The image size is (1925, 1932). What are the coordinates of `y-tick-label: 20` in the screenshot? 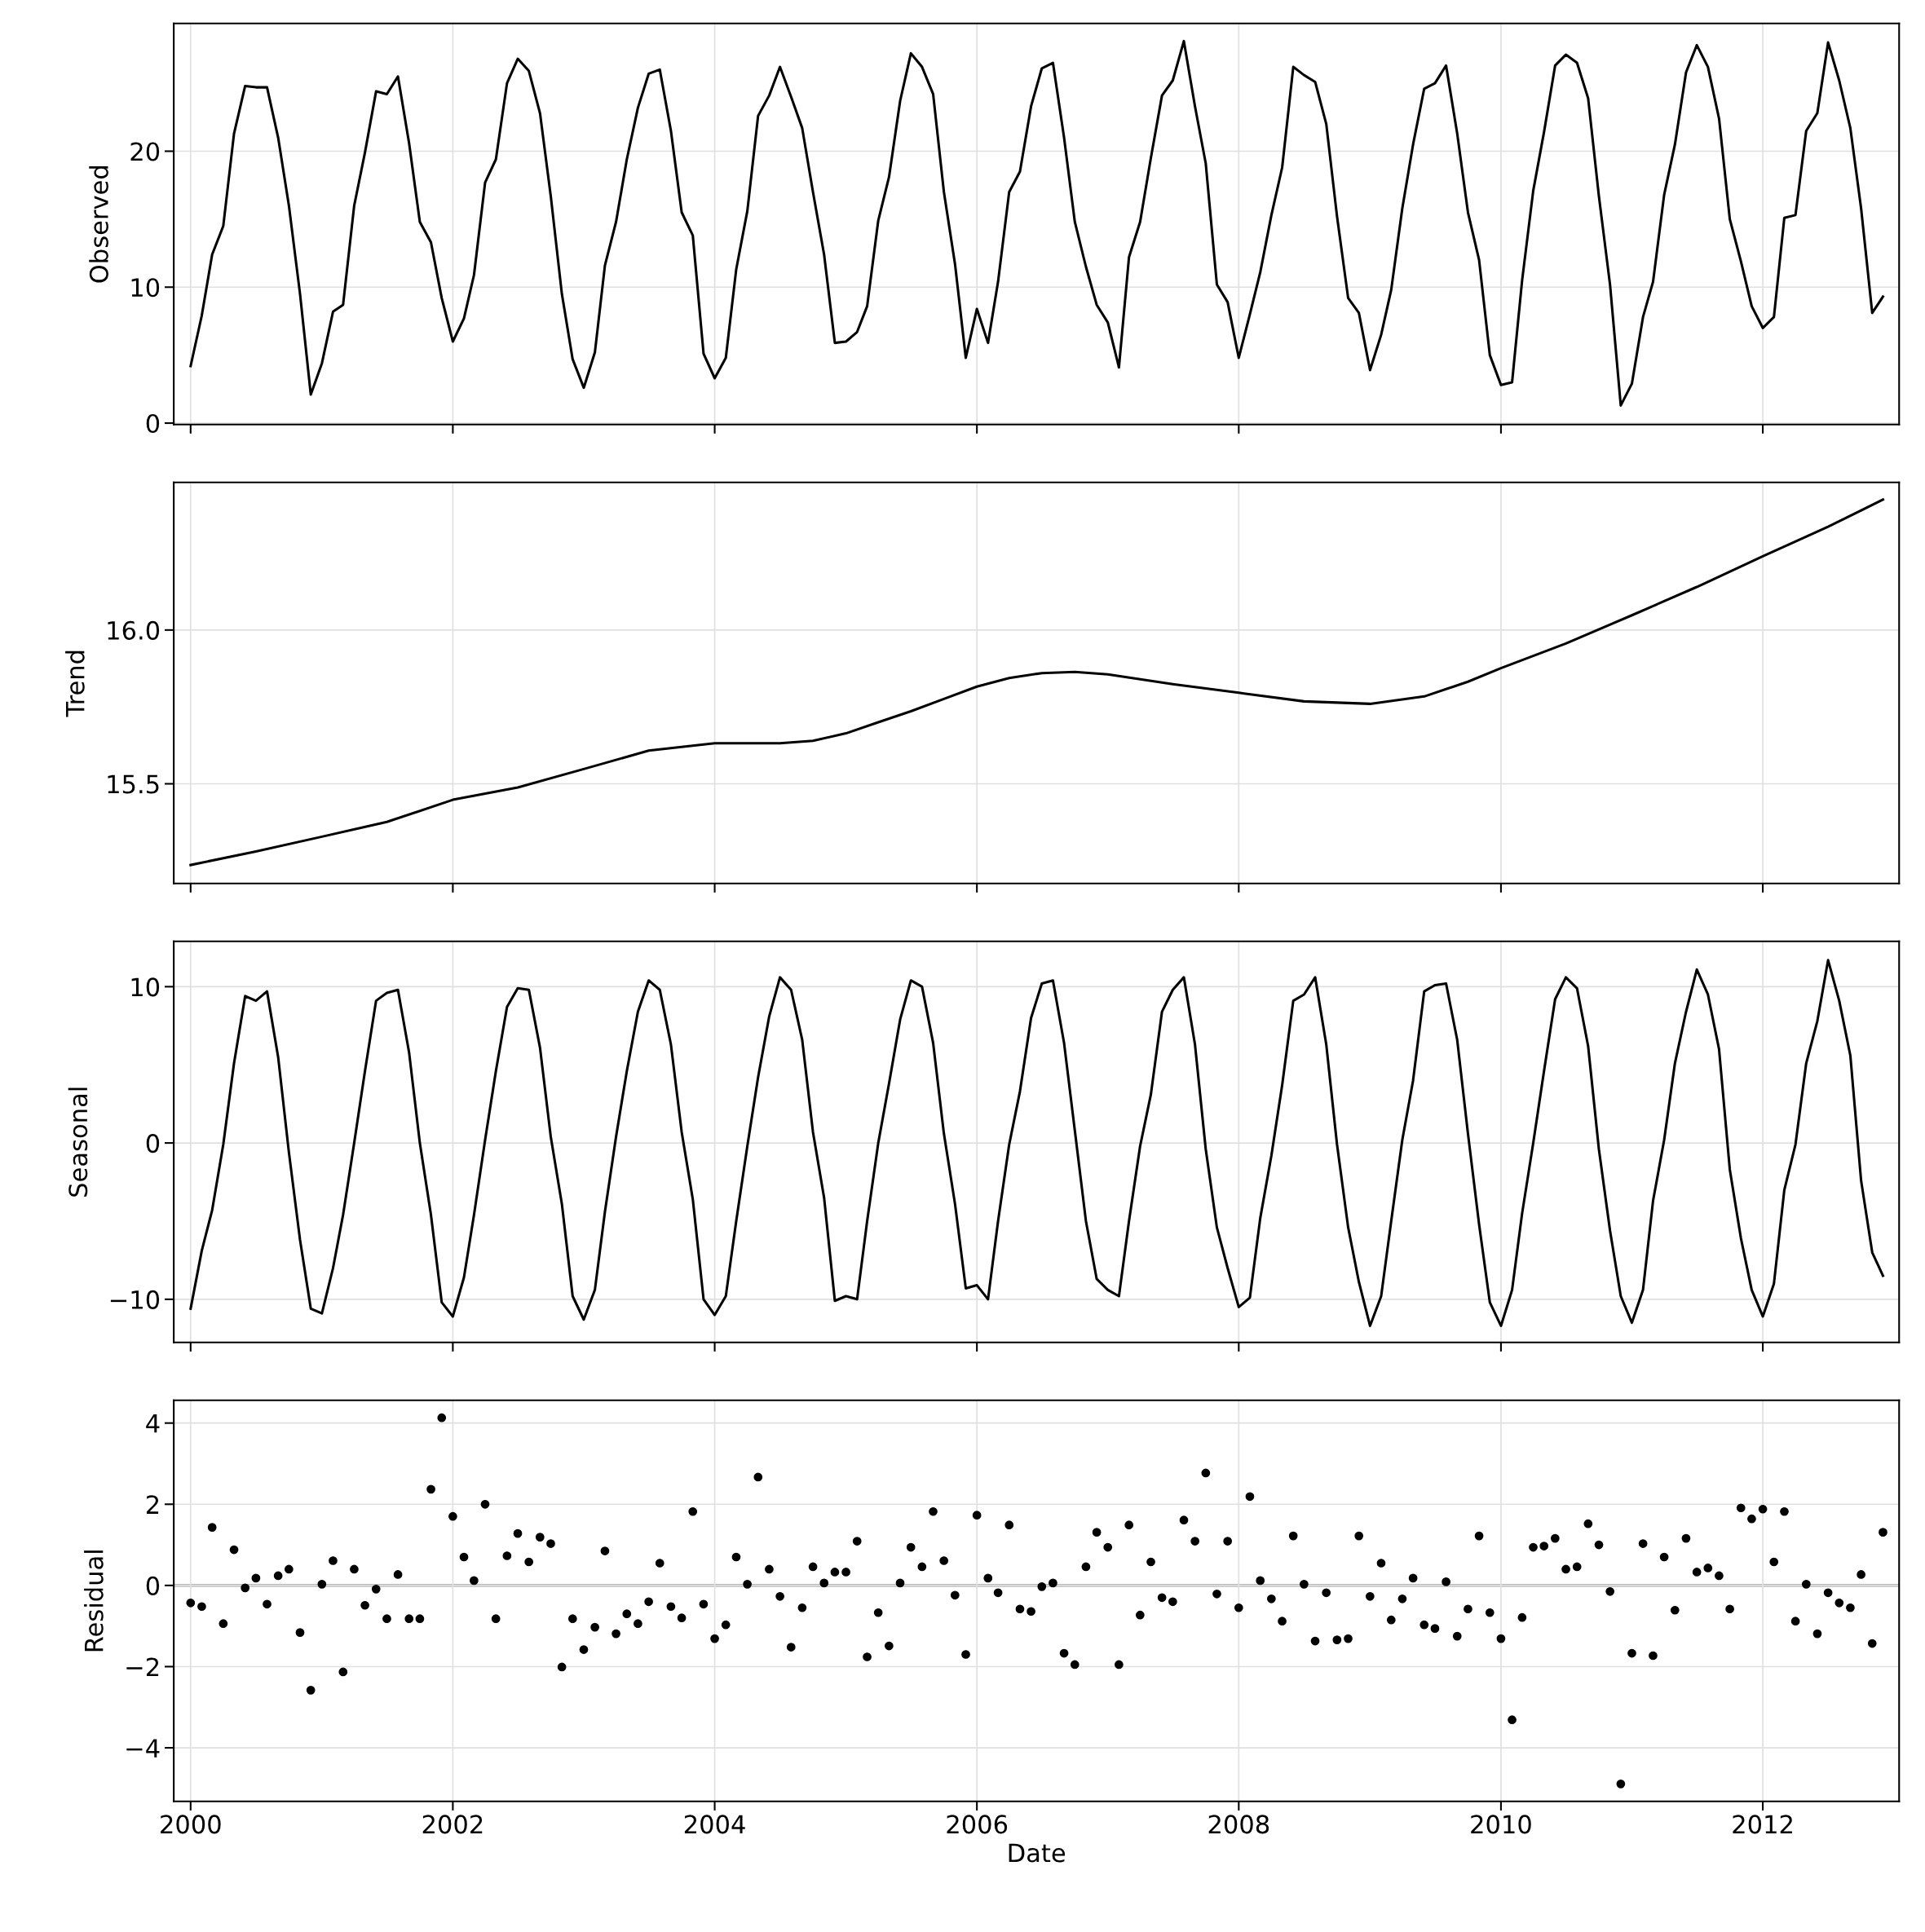 It's located at (145, 151).